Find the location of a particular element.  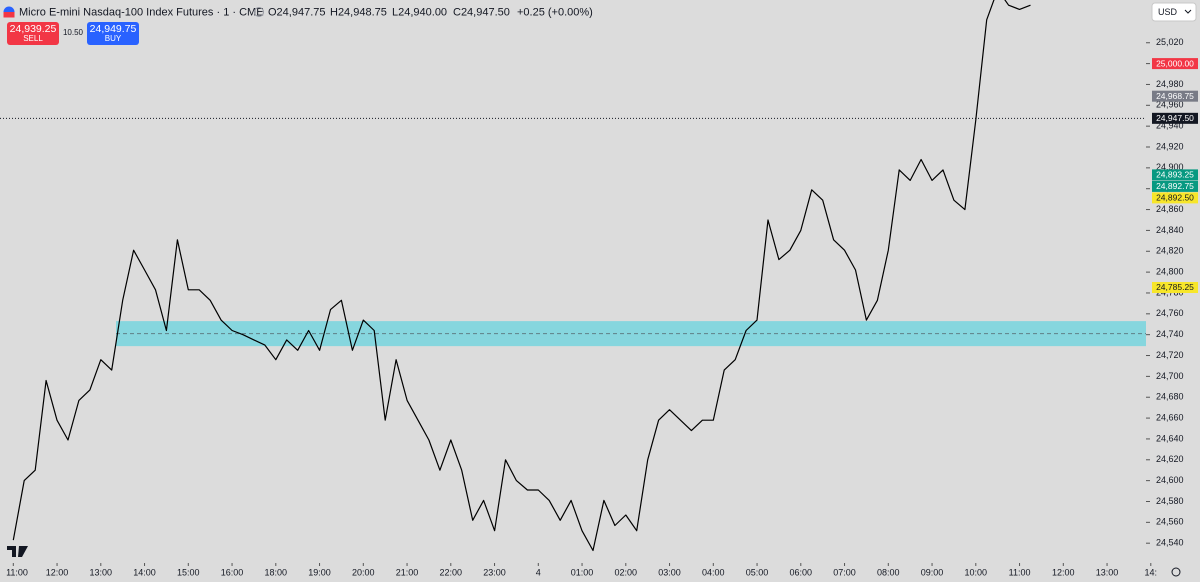

price-label-text: 24,968.75 is located at coordinates (1175, 96).